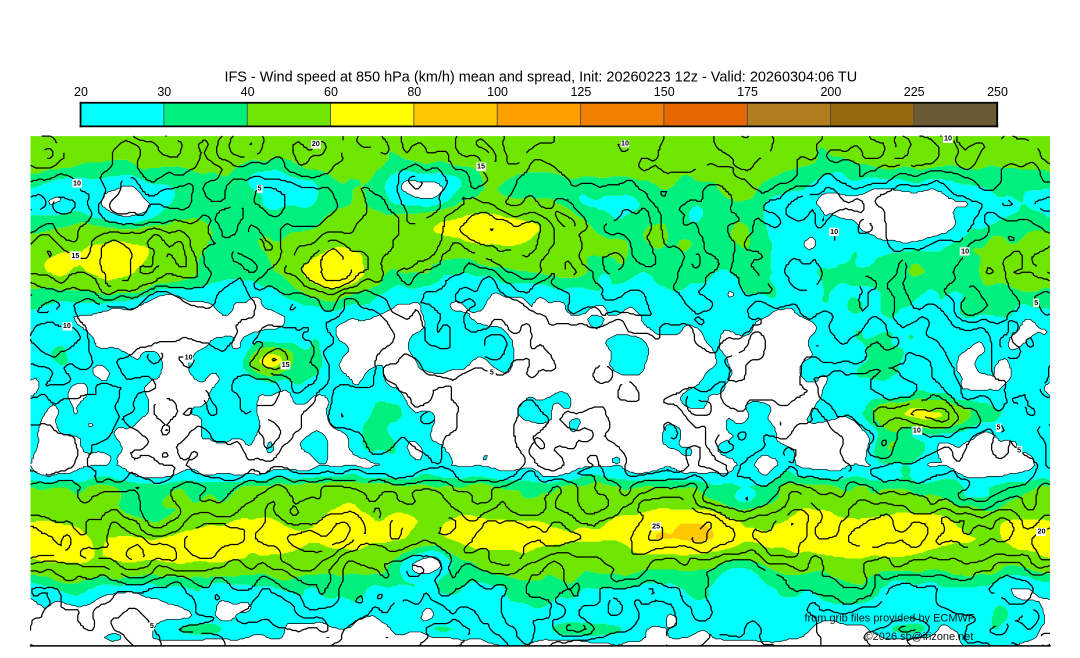  I want to click on svg-text: 250, so click(997, 92).